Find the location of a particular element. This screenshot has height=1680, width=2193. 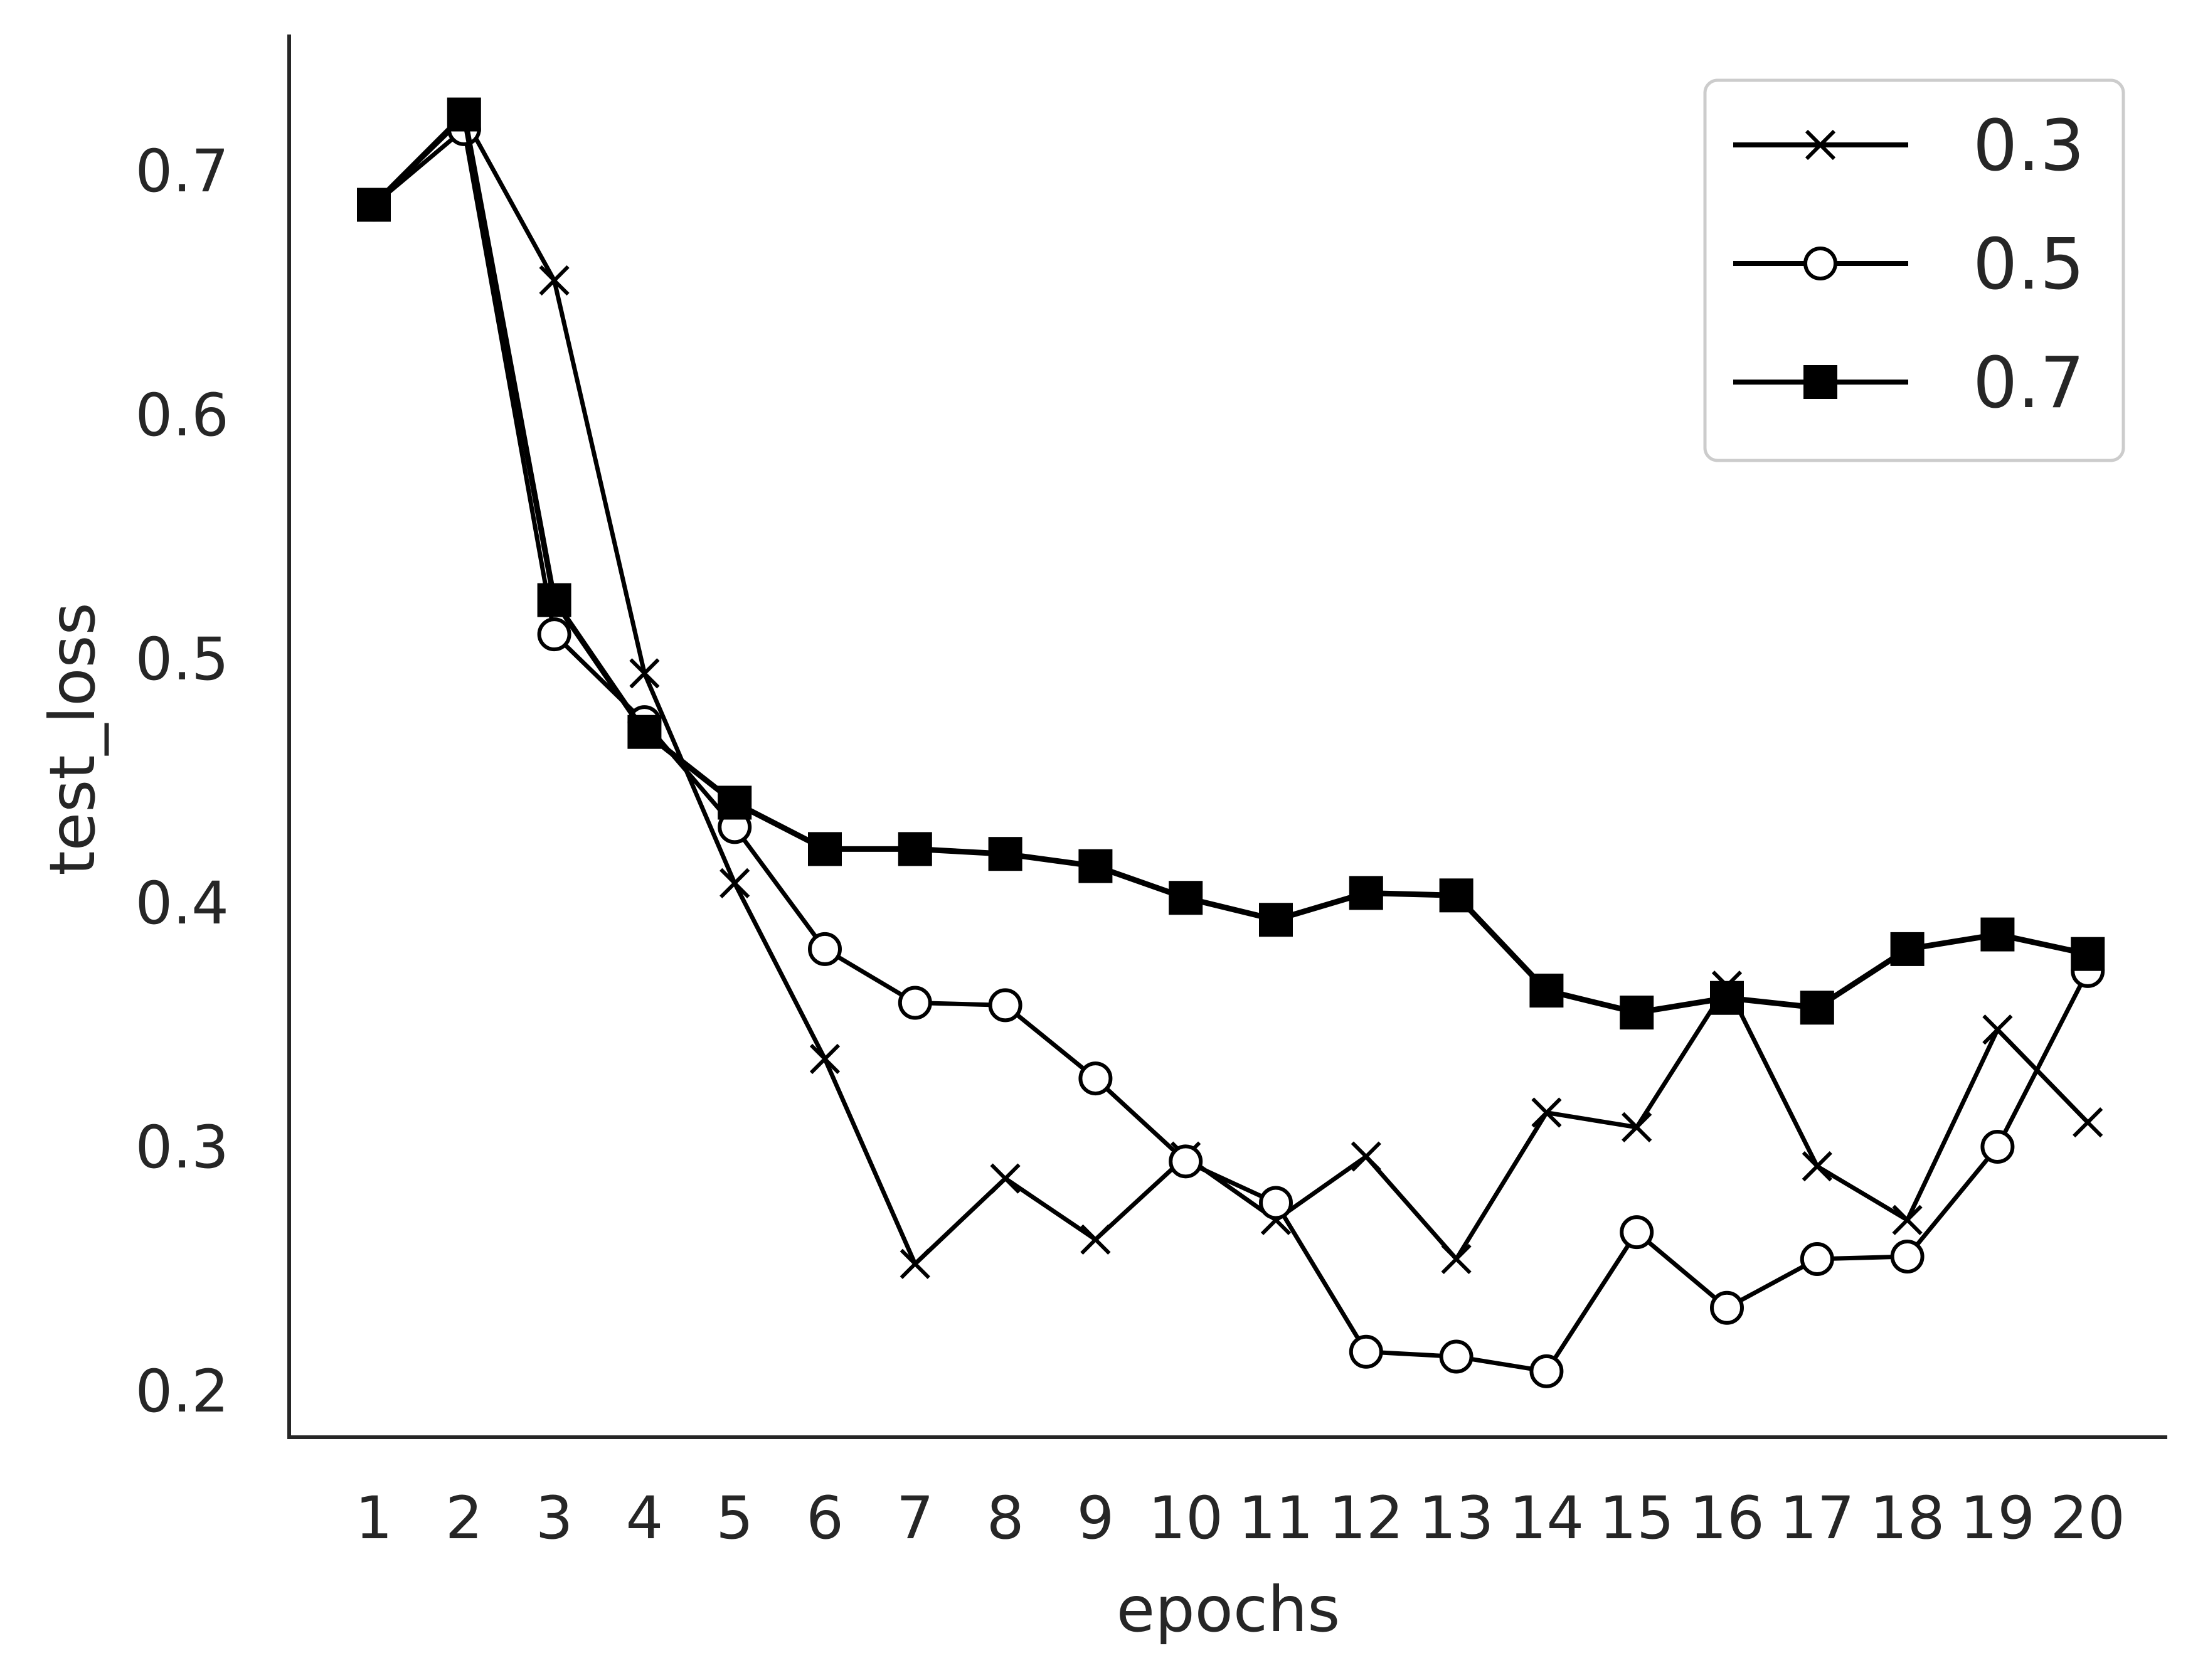

y-tick-label: 0.5 is located at coordinates (183, 659).